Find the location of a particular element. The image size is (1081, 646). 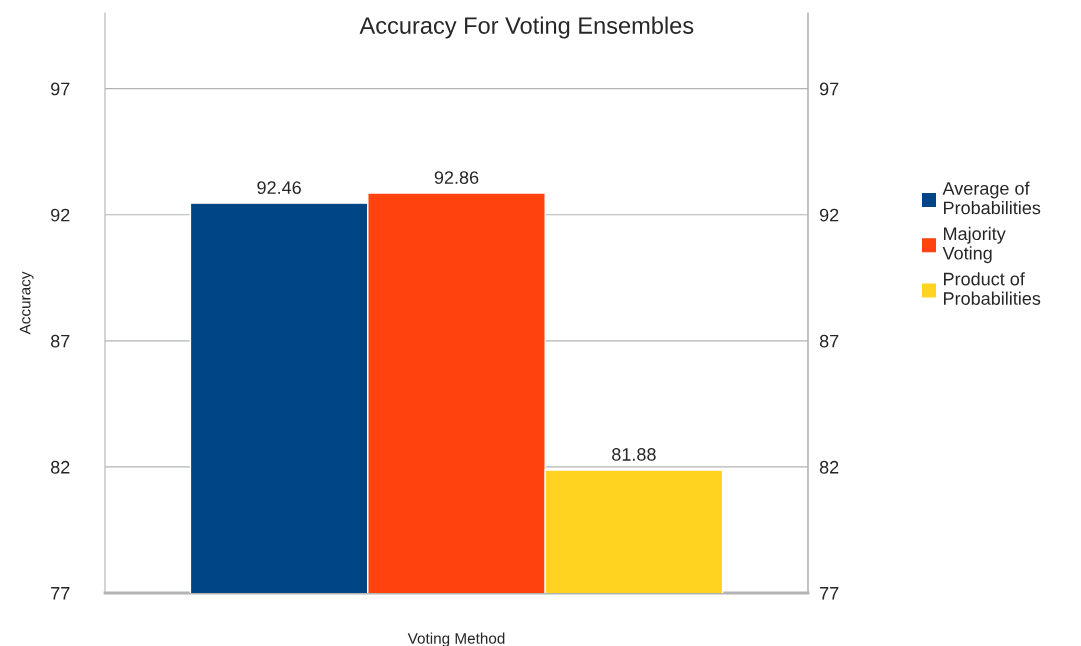

y-tick-label: 87 is located at coordinates (60, 341).